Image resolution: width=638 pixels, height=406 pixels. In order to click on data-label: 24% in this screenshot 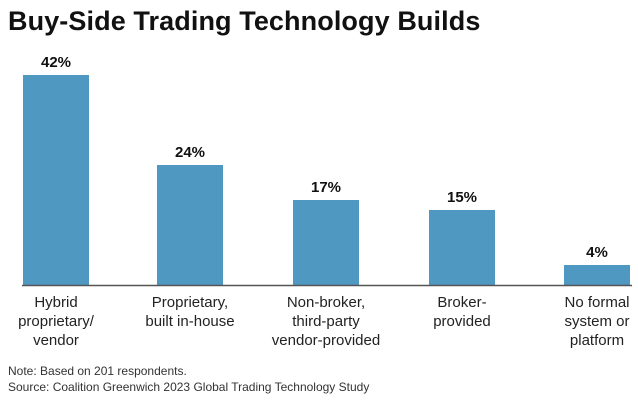, I will do `click(190, 152)`.